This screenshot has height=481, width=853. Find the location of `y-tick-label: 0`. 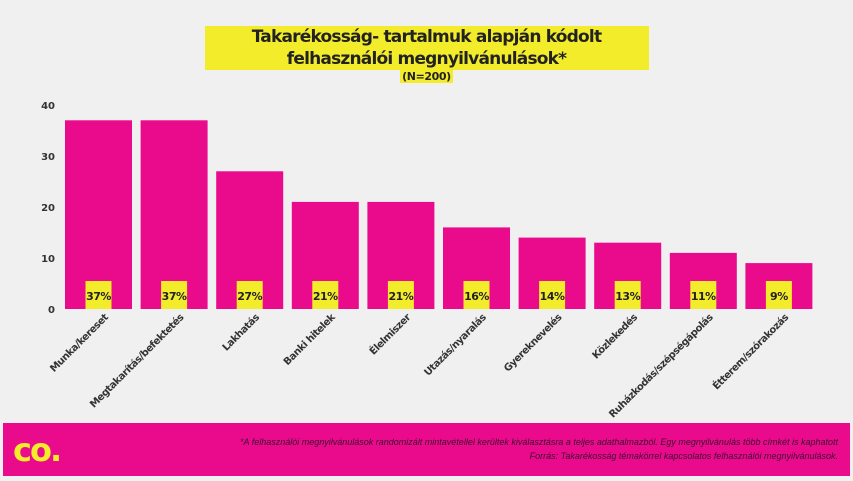

y-tick-label: 0 is located at coordinates (51, 310).